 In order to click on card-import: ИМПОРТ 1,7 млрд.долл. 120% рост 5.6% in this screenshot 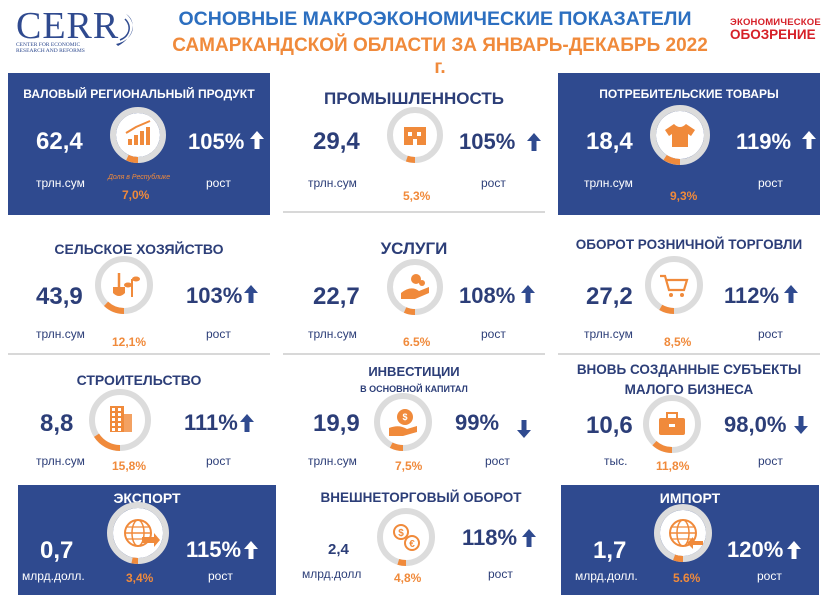, I will do `click(690, 540)`.